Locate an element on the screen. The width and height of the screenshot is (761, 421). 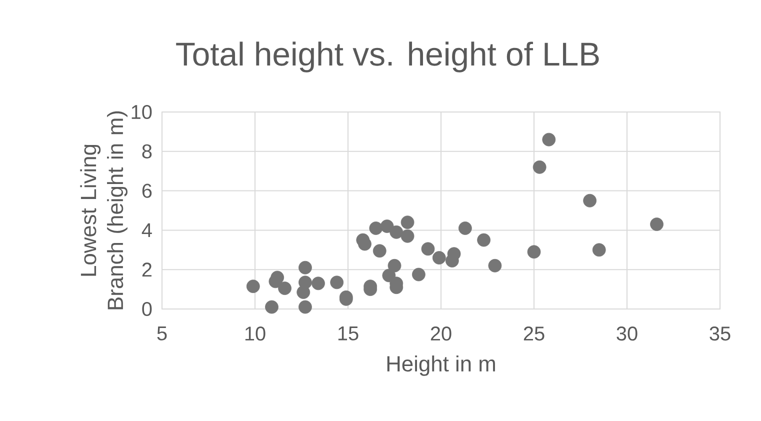
y-tick-label: 4 is located at coordinates (147, 230).